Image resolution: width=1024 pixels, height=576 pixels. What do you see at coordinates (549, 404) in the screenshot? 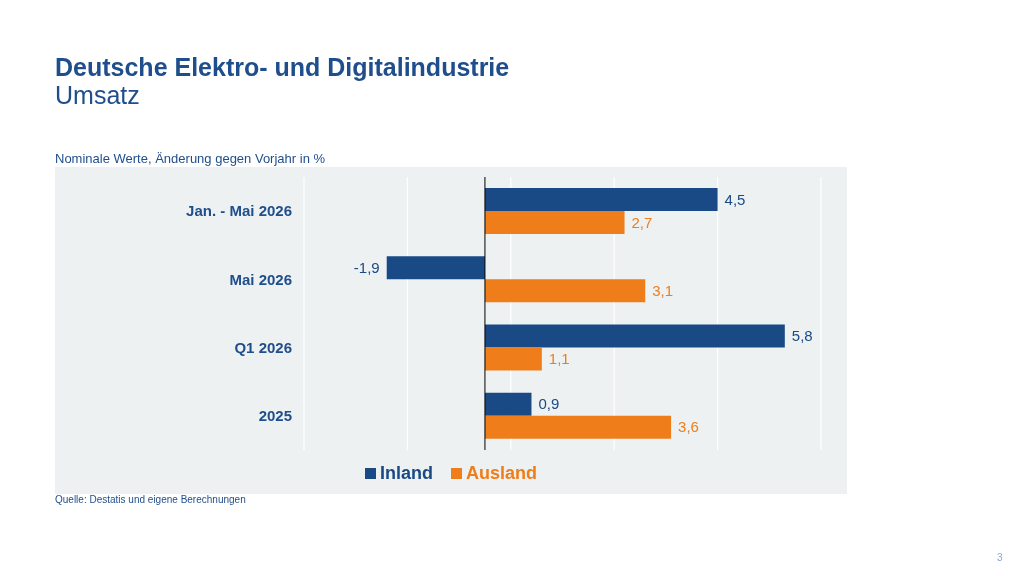
I see `data-label: 0,9` at bounding box center [549, 404].